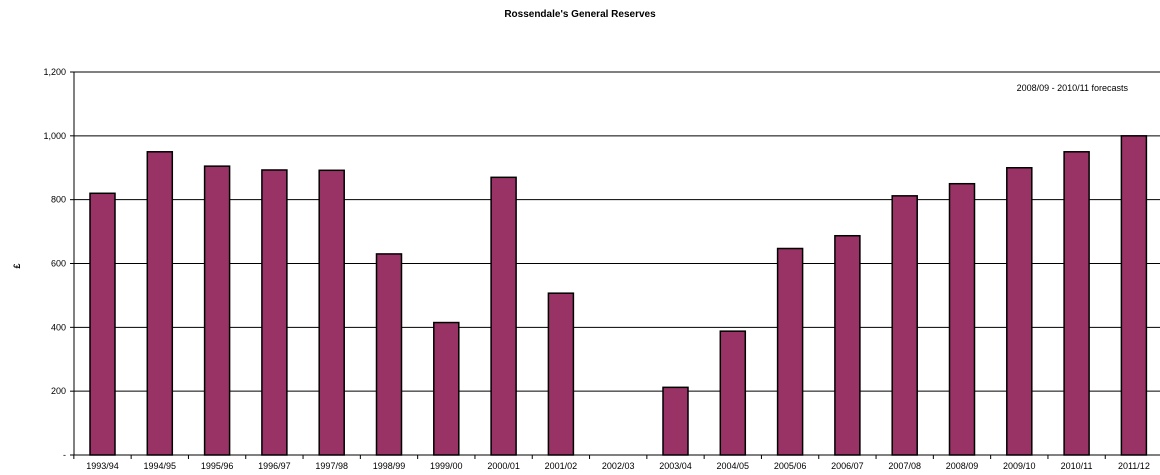 The height and width of the screenshot is (475, 1160). Describe the element at coordinates (675, 466) in the screenshot. I see `x-tick-label: 2003/04` at that location.